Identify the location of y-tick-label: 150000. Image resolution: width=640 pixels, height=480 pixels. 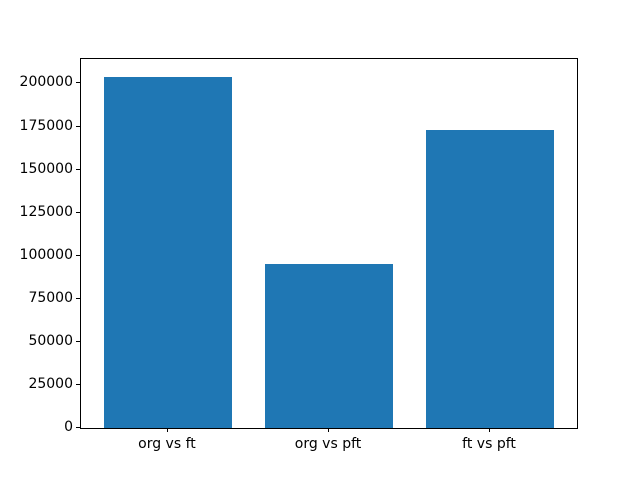
(46, 168).